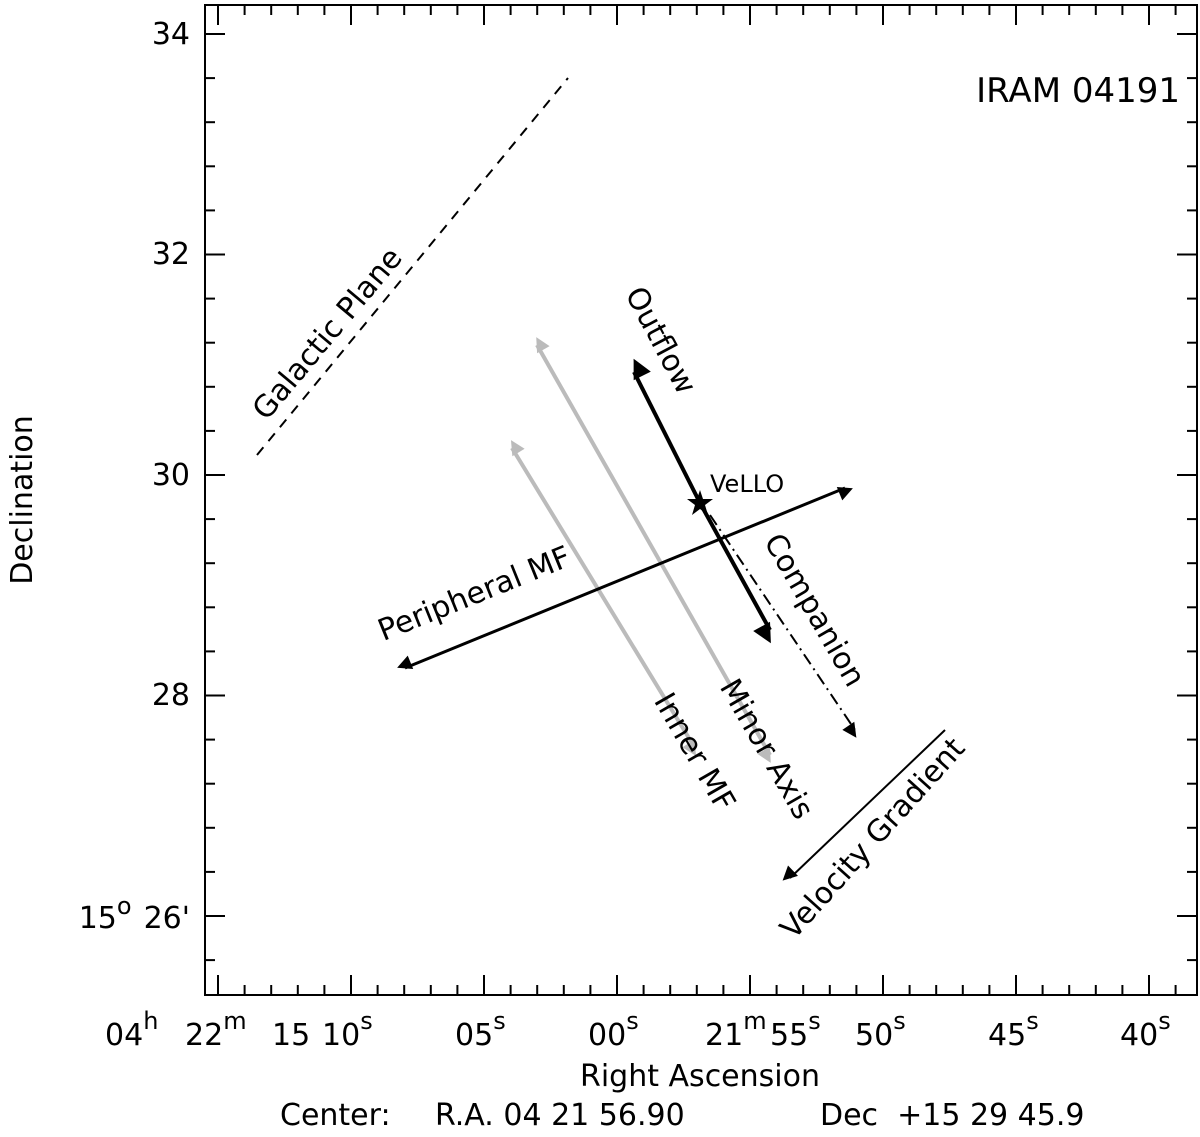  I want to click on x-tick-part: 55, so click(789, 1035).